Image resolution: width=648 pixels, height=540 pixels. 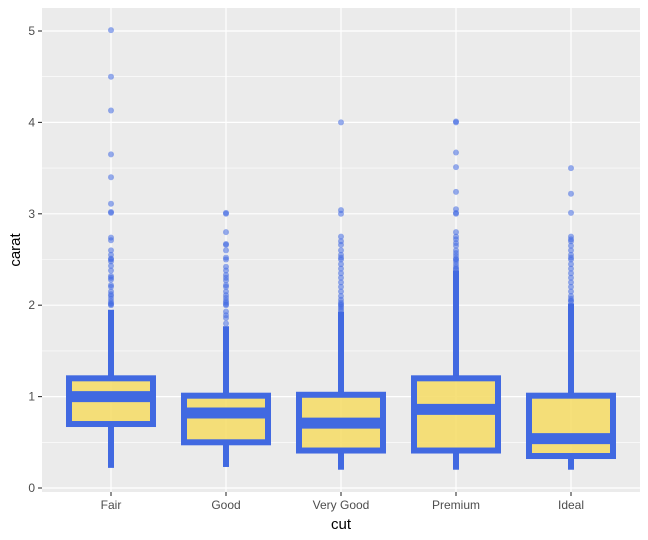 What do you see at coordinates (456, 505) in the screenshot?
I see `x-tick-label: Premium` at bounding box center [456, 505].